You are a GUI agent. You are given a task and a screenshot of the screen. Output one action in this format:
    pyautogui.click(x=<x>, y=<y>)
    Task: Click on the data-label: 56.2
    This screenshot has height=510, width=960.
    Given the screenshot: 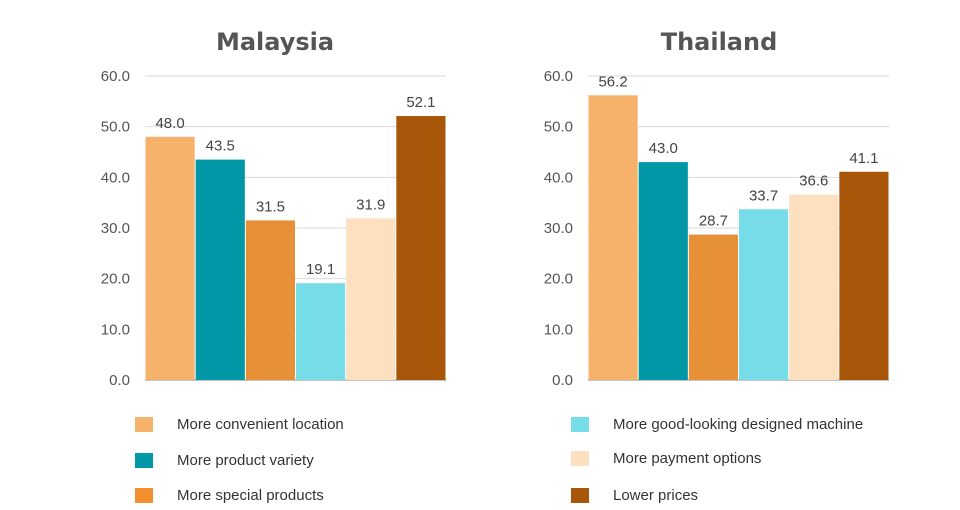 What is the action you would take?
    pyautogui.click(x=612, y=81)
    